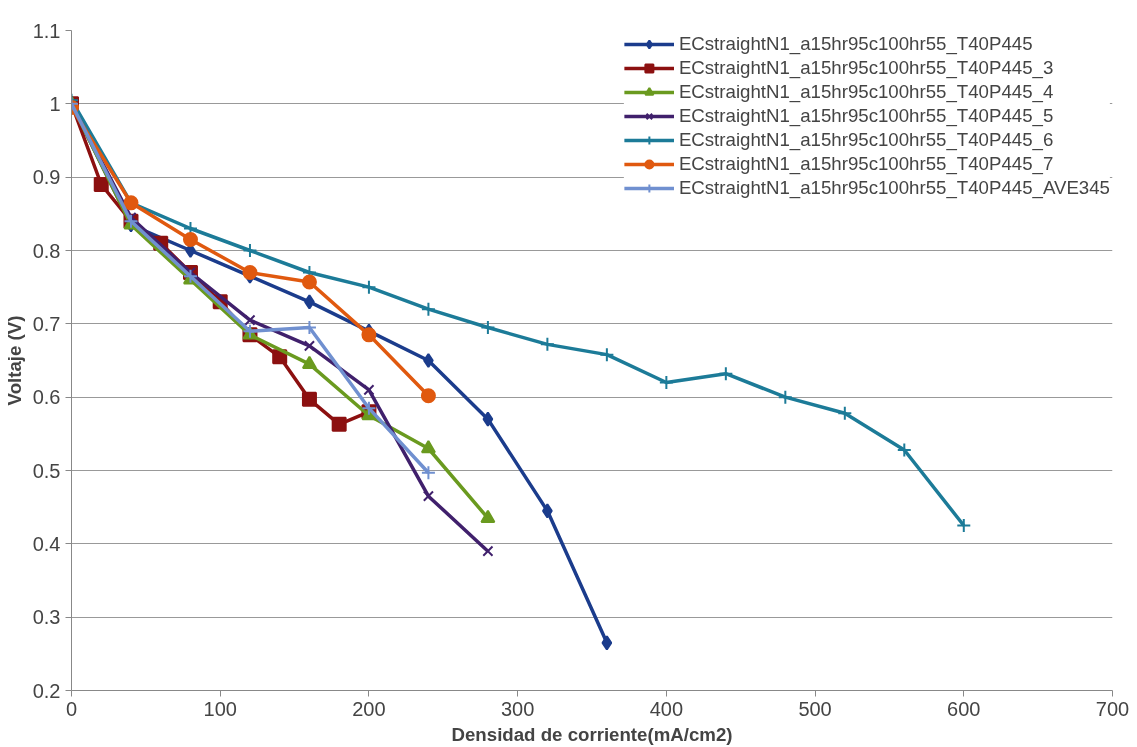 This screenshot has height=747, width=1137. Describe the element at coordinates (46, 323) in the screenshot. I see `y-tick-label: 0.7` at that location.